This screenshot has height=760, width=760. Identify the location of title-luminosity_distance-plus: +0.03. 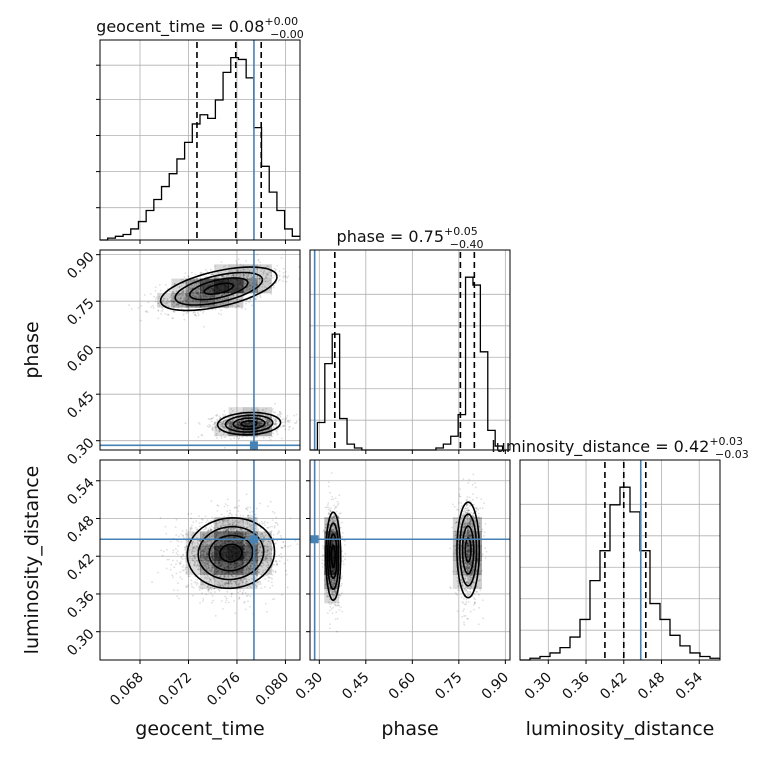
(726, 441).